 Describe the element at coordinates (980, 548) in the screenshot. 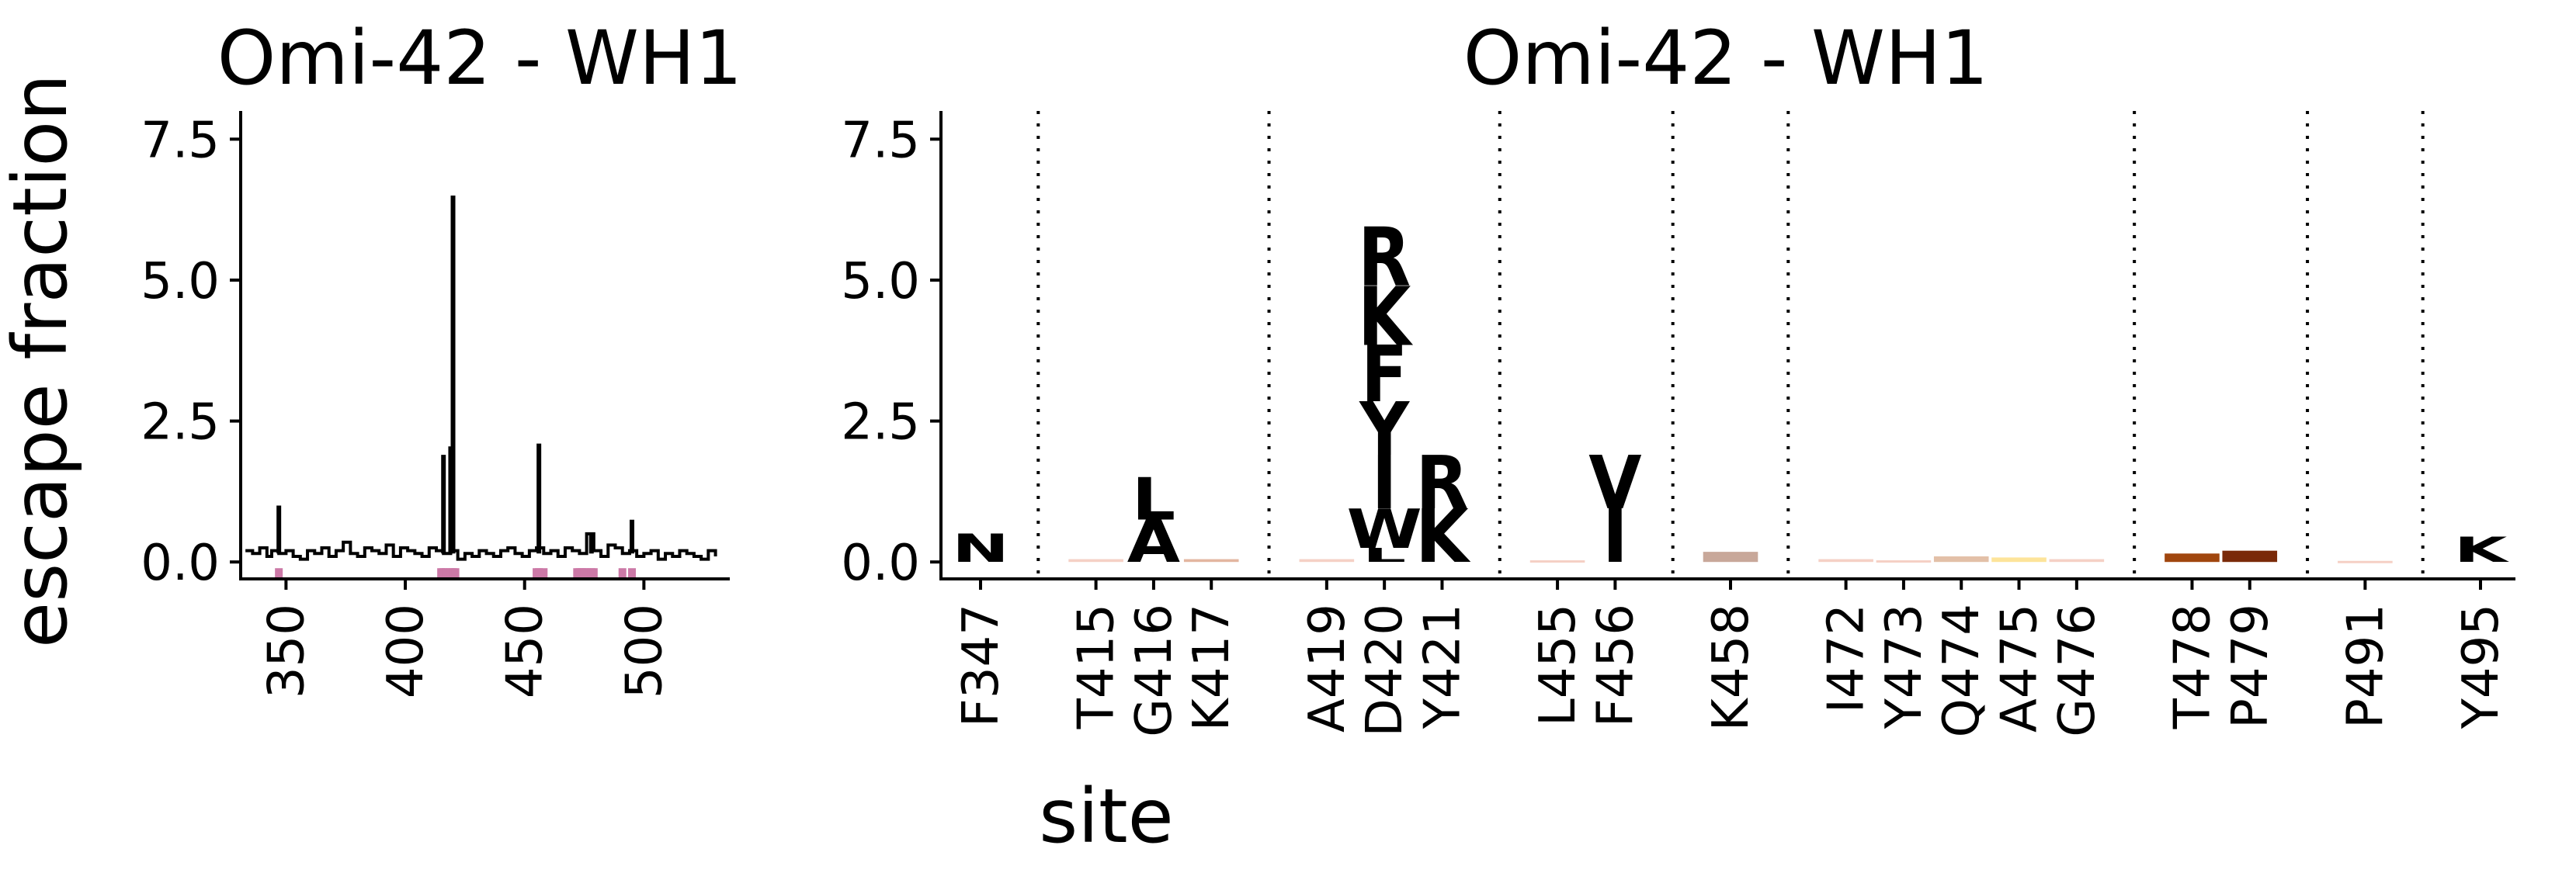

I see `logo-letter: N` at that location.